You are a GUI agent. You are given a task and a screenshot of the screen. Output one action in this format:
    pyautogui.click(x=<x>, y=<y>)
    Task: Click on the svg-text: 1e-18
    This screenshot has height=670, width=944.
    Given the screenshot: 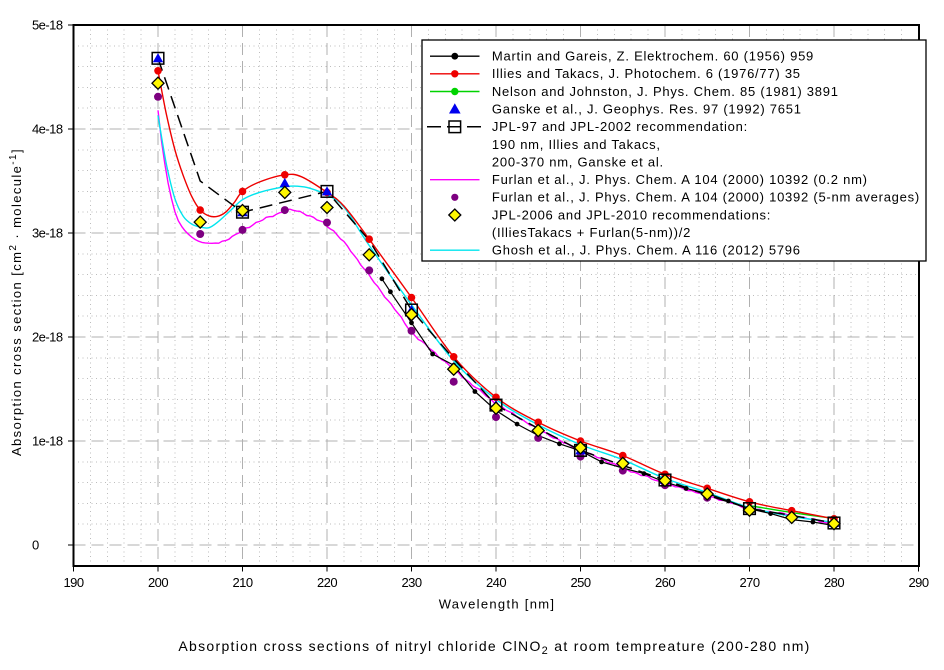 What is the action you would take?
    pyautogui.click(x=47, y=440)
    